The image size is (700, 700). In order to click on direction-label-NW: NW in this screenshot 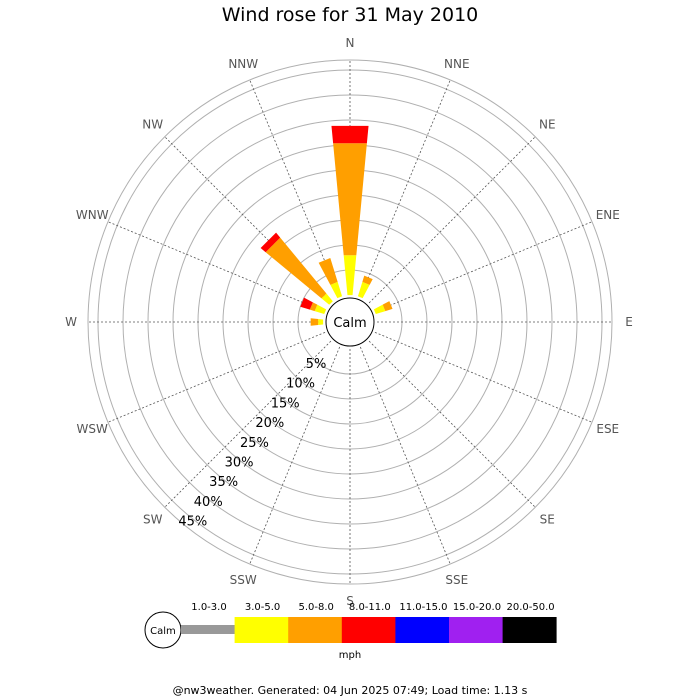, I will do `click(152, 125)`.